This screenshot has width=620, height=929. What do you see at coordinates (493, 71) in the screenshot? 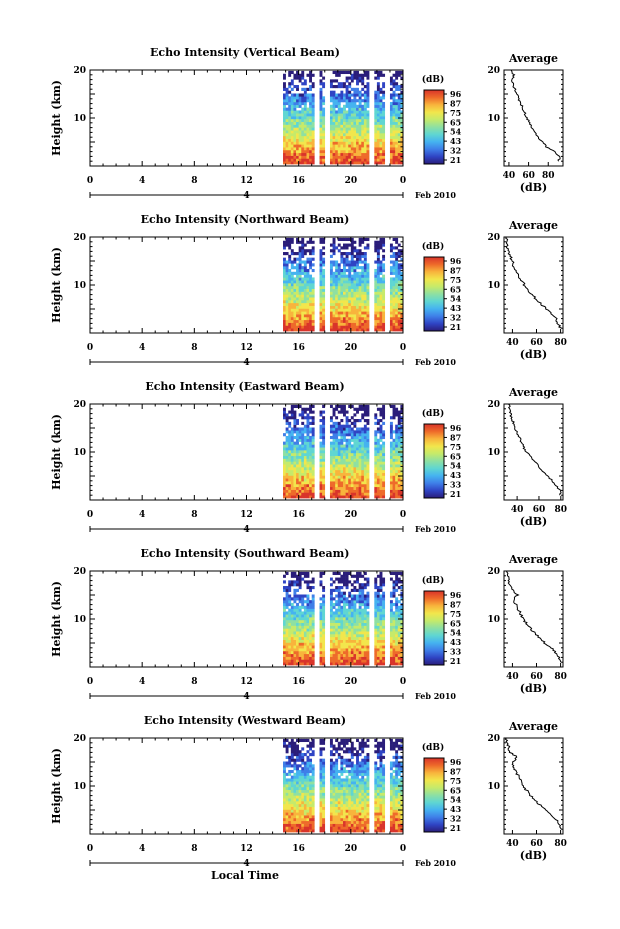
I see `average-y-tick-label: 20` at bounding box center [493, 71].